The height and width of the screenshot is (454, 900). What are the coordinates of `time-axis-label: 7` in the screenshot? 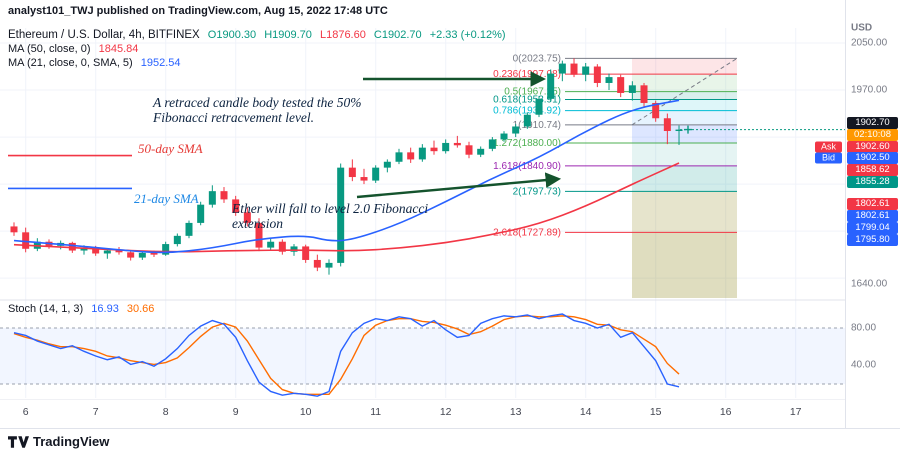 It's located at (95, 412).